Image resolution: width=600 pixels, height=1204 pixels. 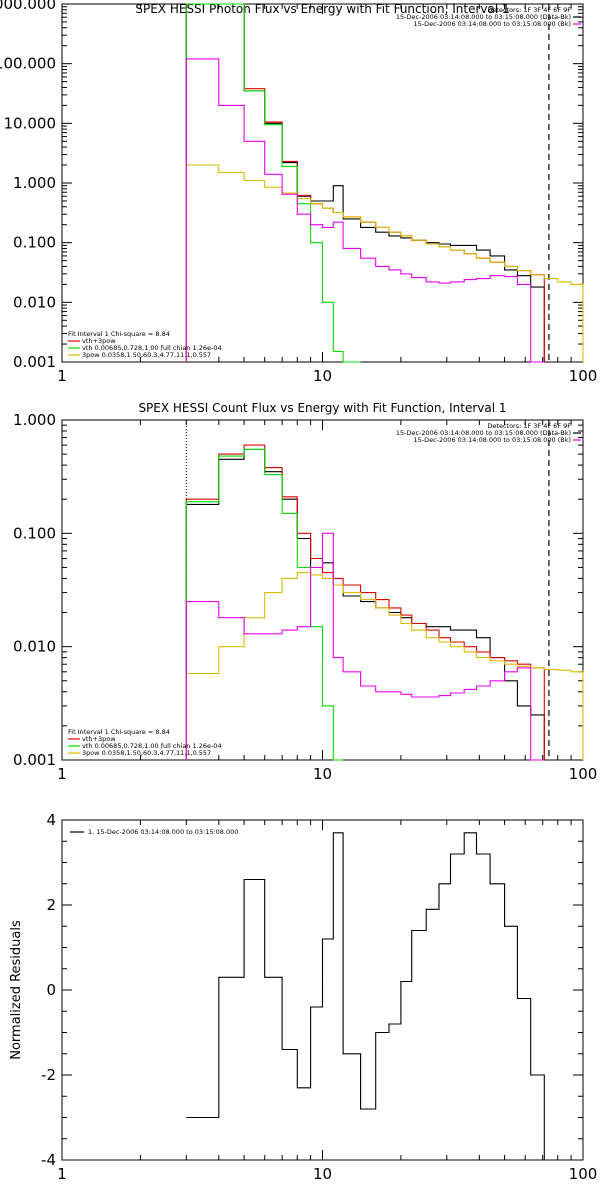 What do you see at coordinates (30, 123) in the screenshot?
I see `y-tick-label: 10.000` at bounding box center [30, 123].